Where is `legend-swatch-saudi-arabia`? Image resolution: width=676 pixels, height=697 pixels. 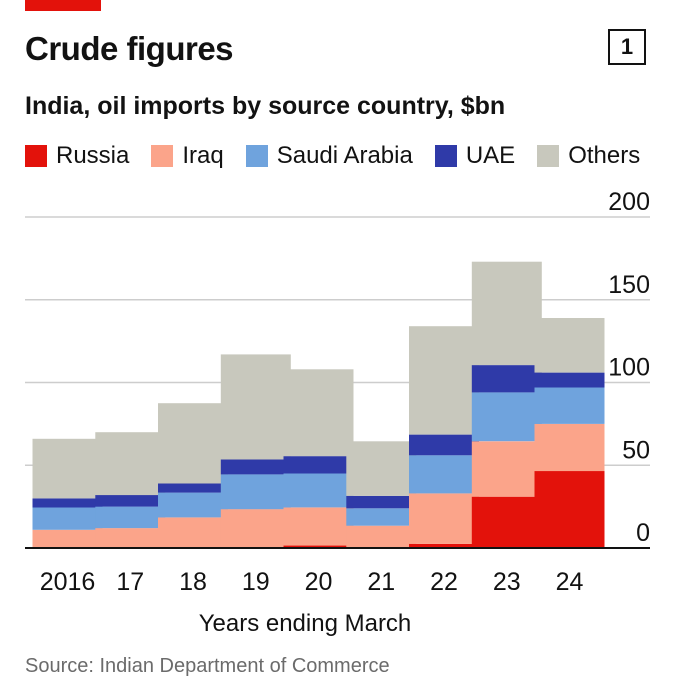
legend-swatch-saudi-arabia is located at coordinates (256, 156).